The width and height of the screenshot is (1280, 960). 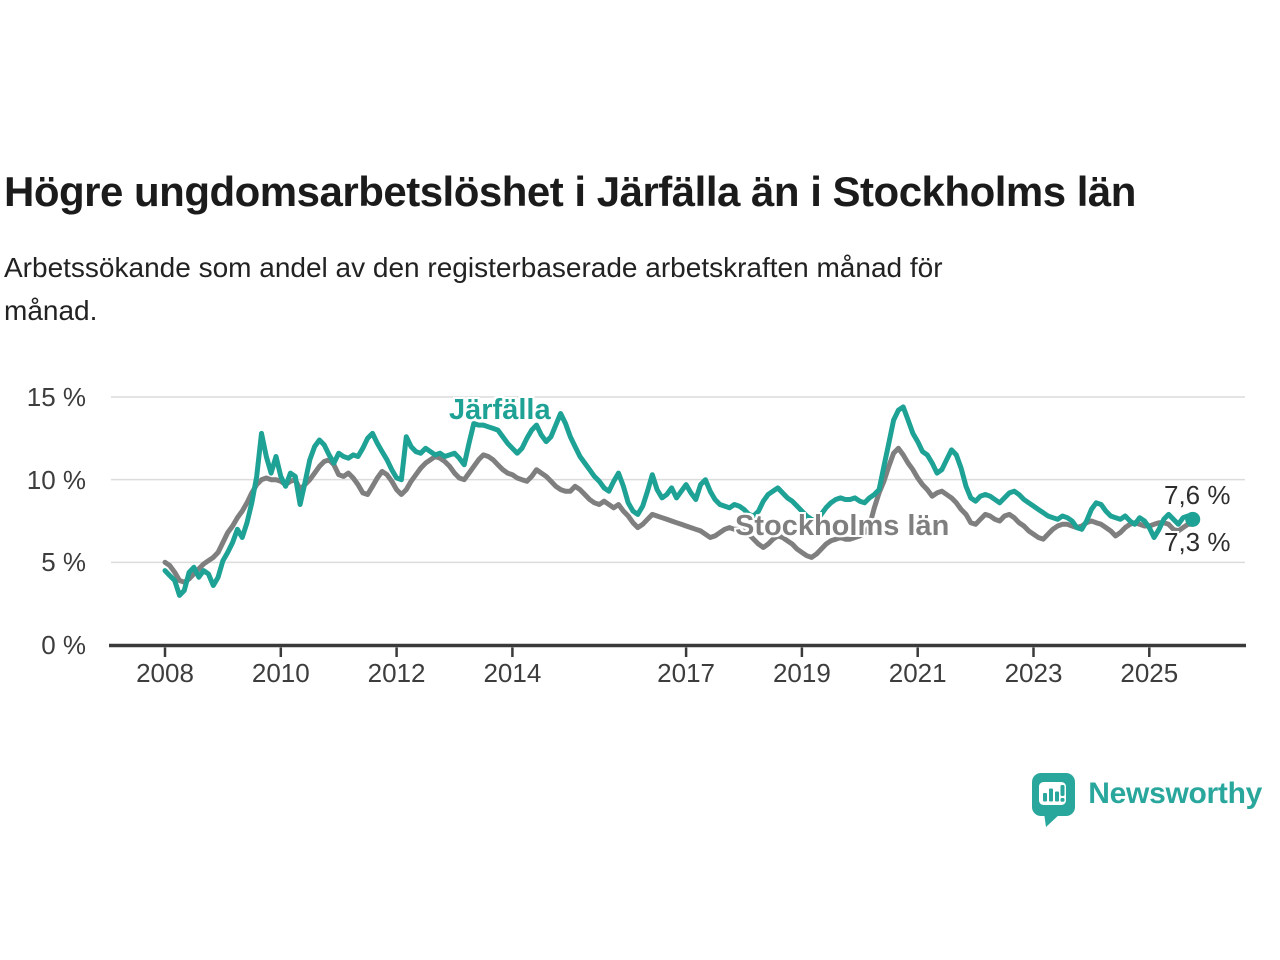 What do you see at coordinates (640, 675) in the screenshot?
I see `x-axis-labels: 2008 2010 2012 2014 2017 2019 2021 2023 2025` at bounding box center [640, 675].